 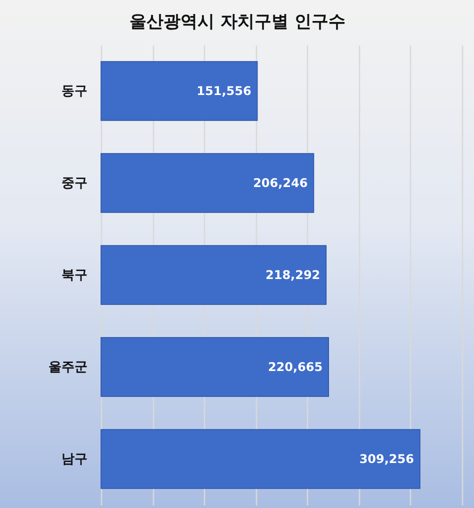 I want to click on y-tick-label: 울주군, so click(x=68, y=367).